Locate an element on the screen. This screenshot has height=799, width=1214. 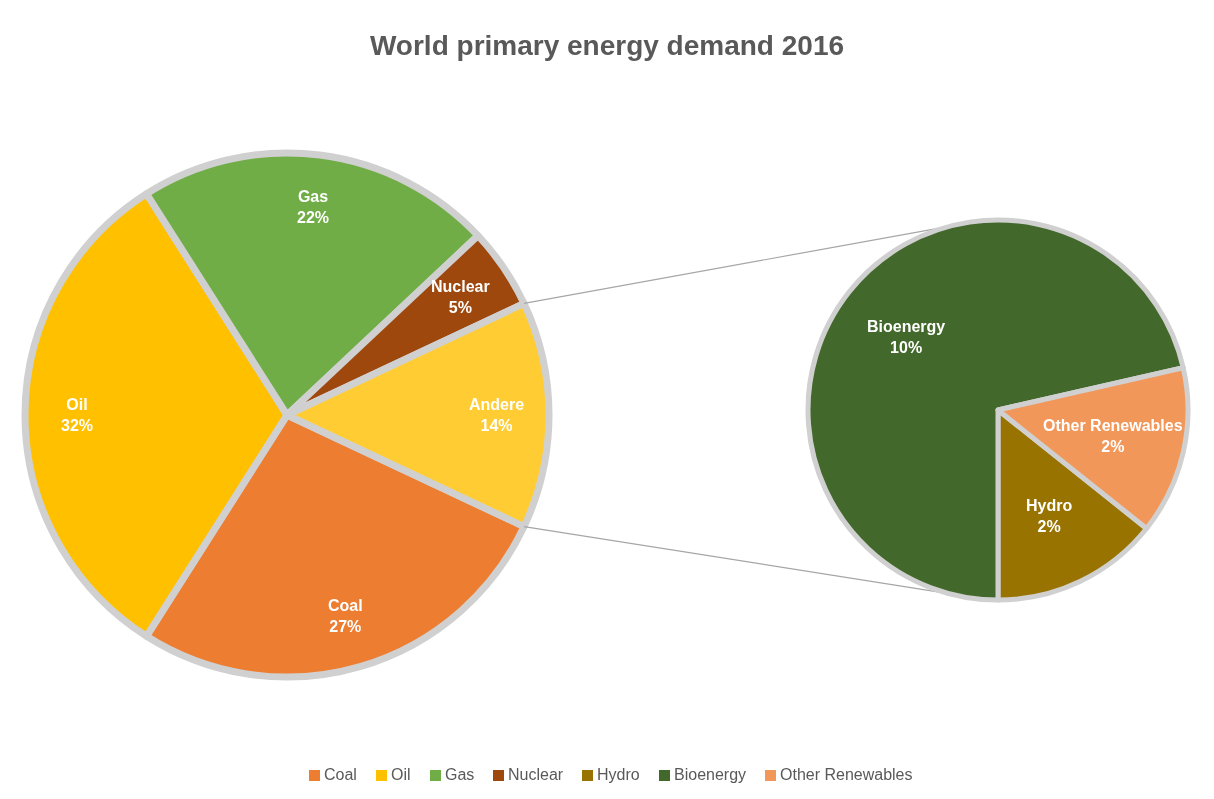
legend-label: Oil is located at coordinates (401, 775).